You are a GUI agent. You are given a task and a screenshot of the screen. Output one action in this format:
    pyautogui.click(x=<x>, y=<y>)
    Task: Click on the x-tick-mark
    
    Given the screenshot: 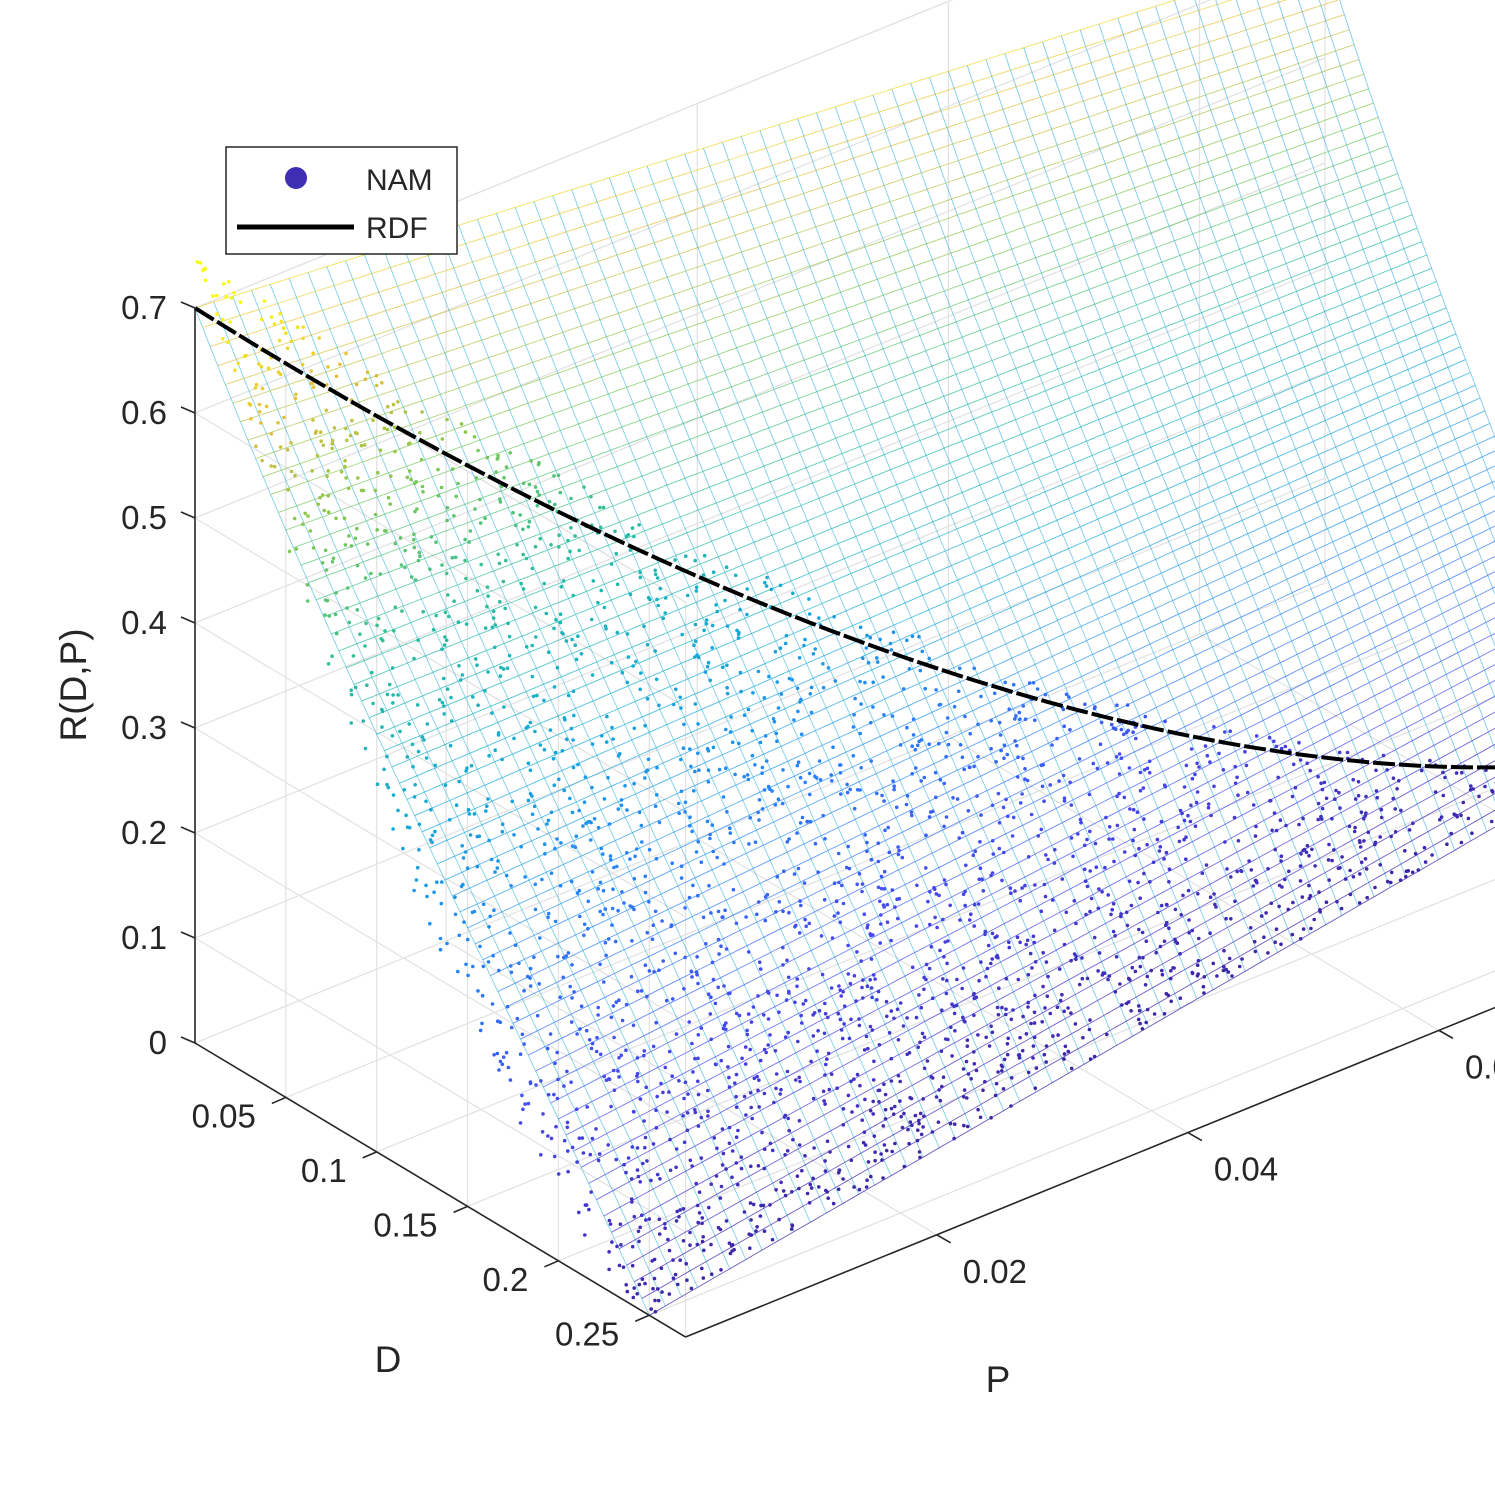 What is the action you would take?
    pyautogui.click(x=642, y=1318)
    